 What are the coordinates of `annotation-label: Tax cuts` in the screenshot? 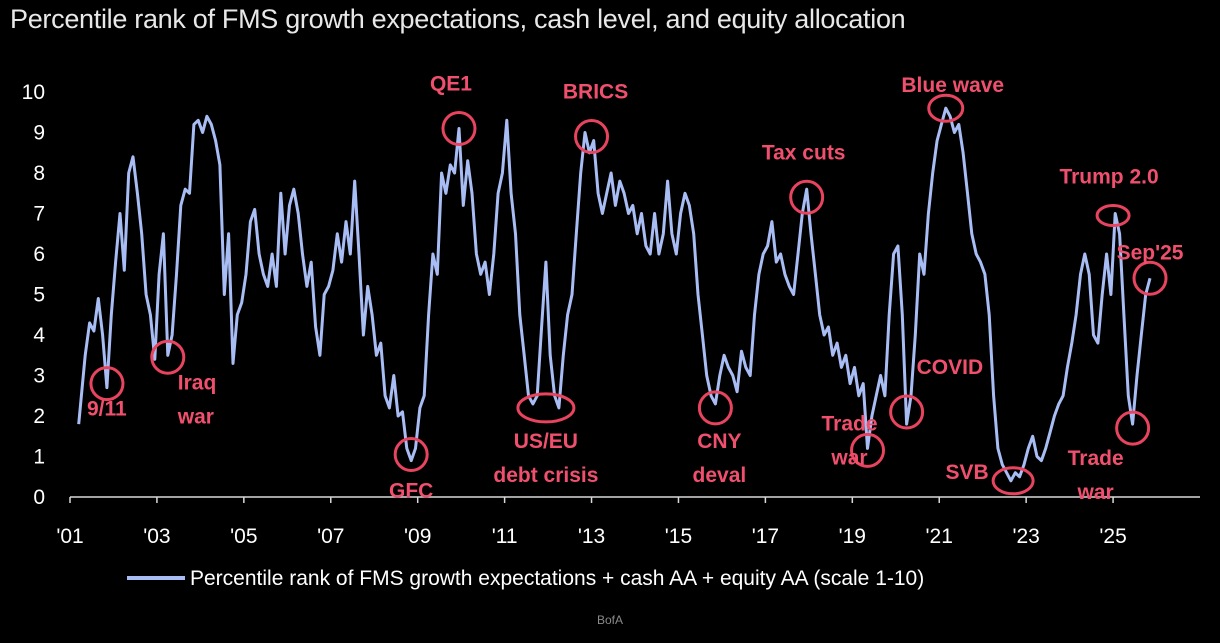 It's located at (804, 152).